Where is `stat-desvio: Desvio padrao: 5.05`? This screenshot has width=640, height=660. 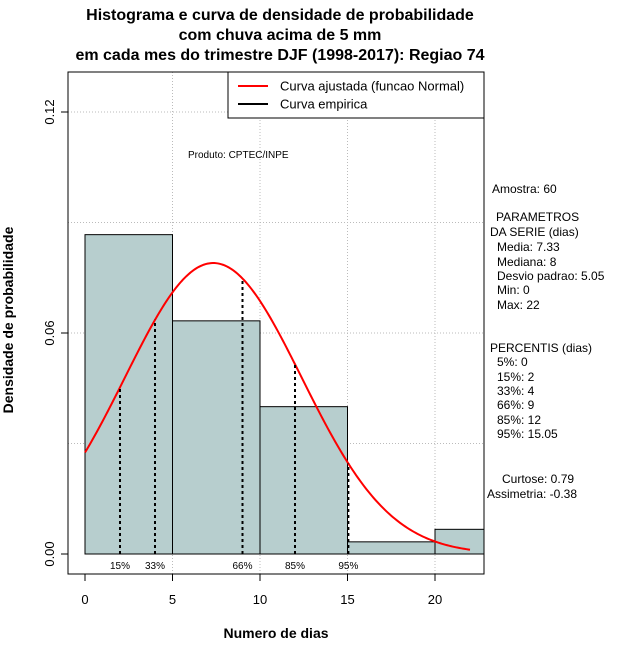
stat-desvio: Desvio padrao: 5.05 is located at coordinates (551, 276).